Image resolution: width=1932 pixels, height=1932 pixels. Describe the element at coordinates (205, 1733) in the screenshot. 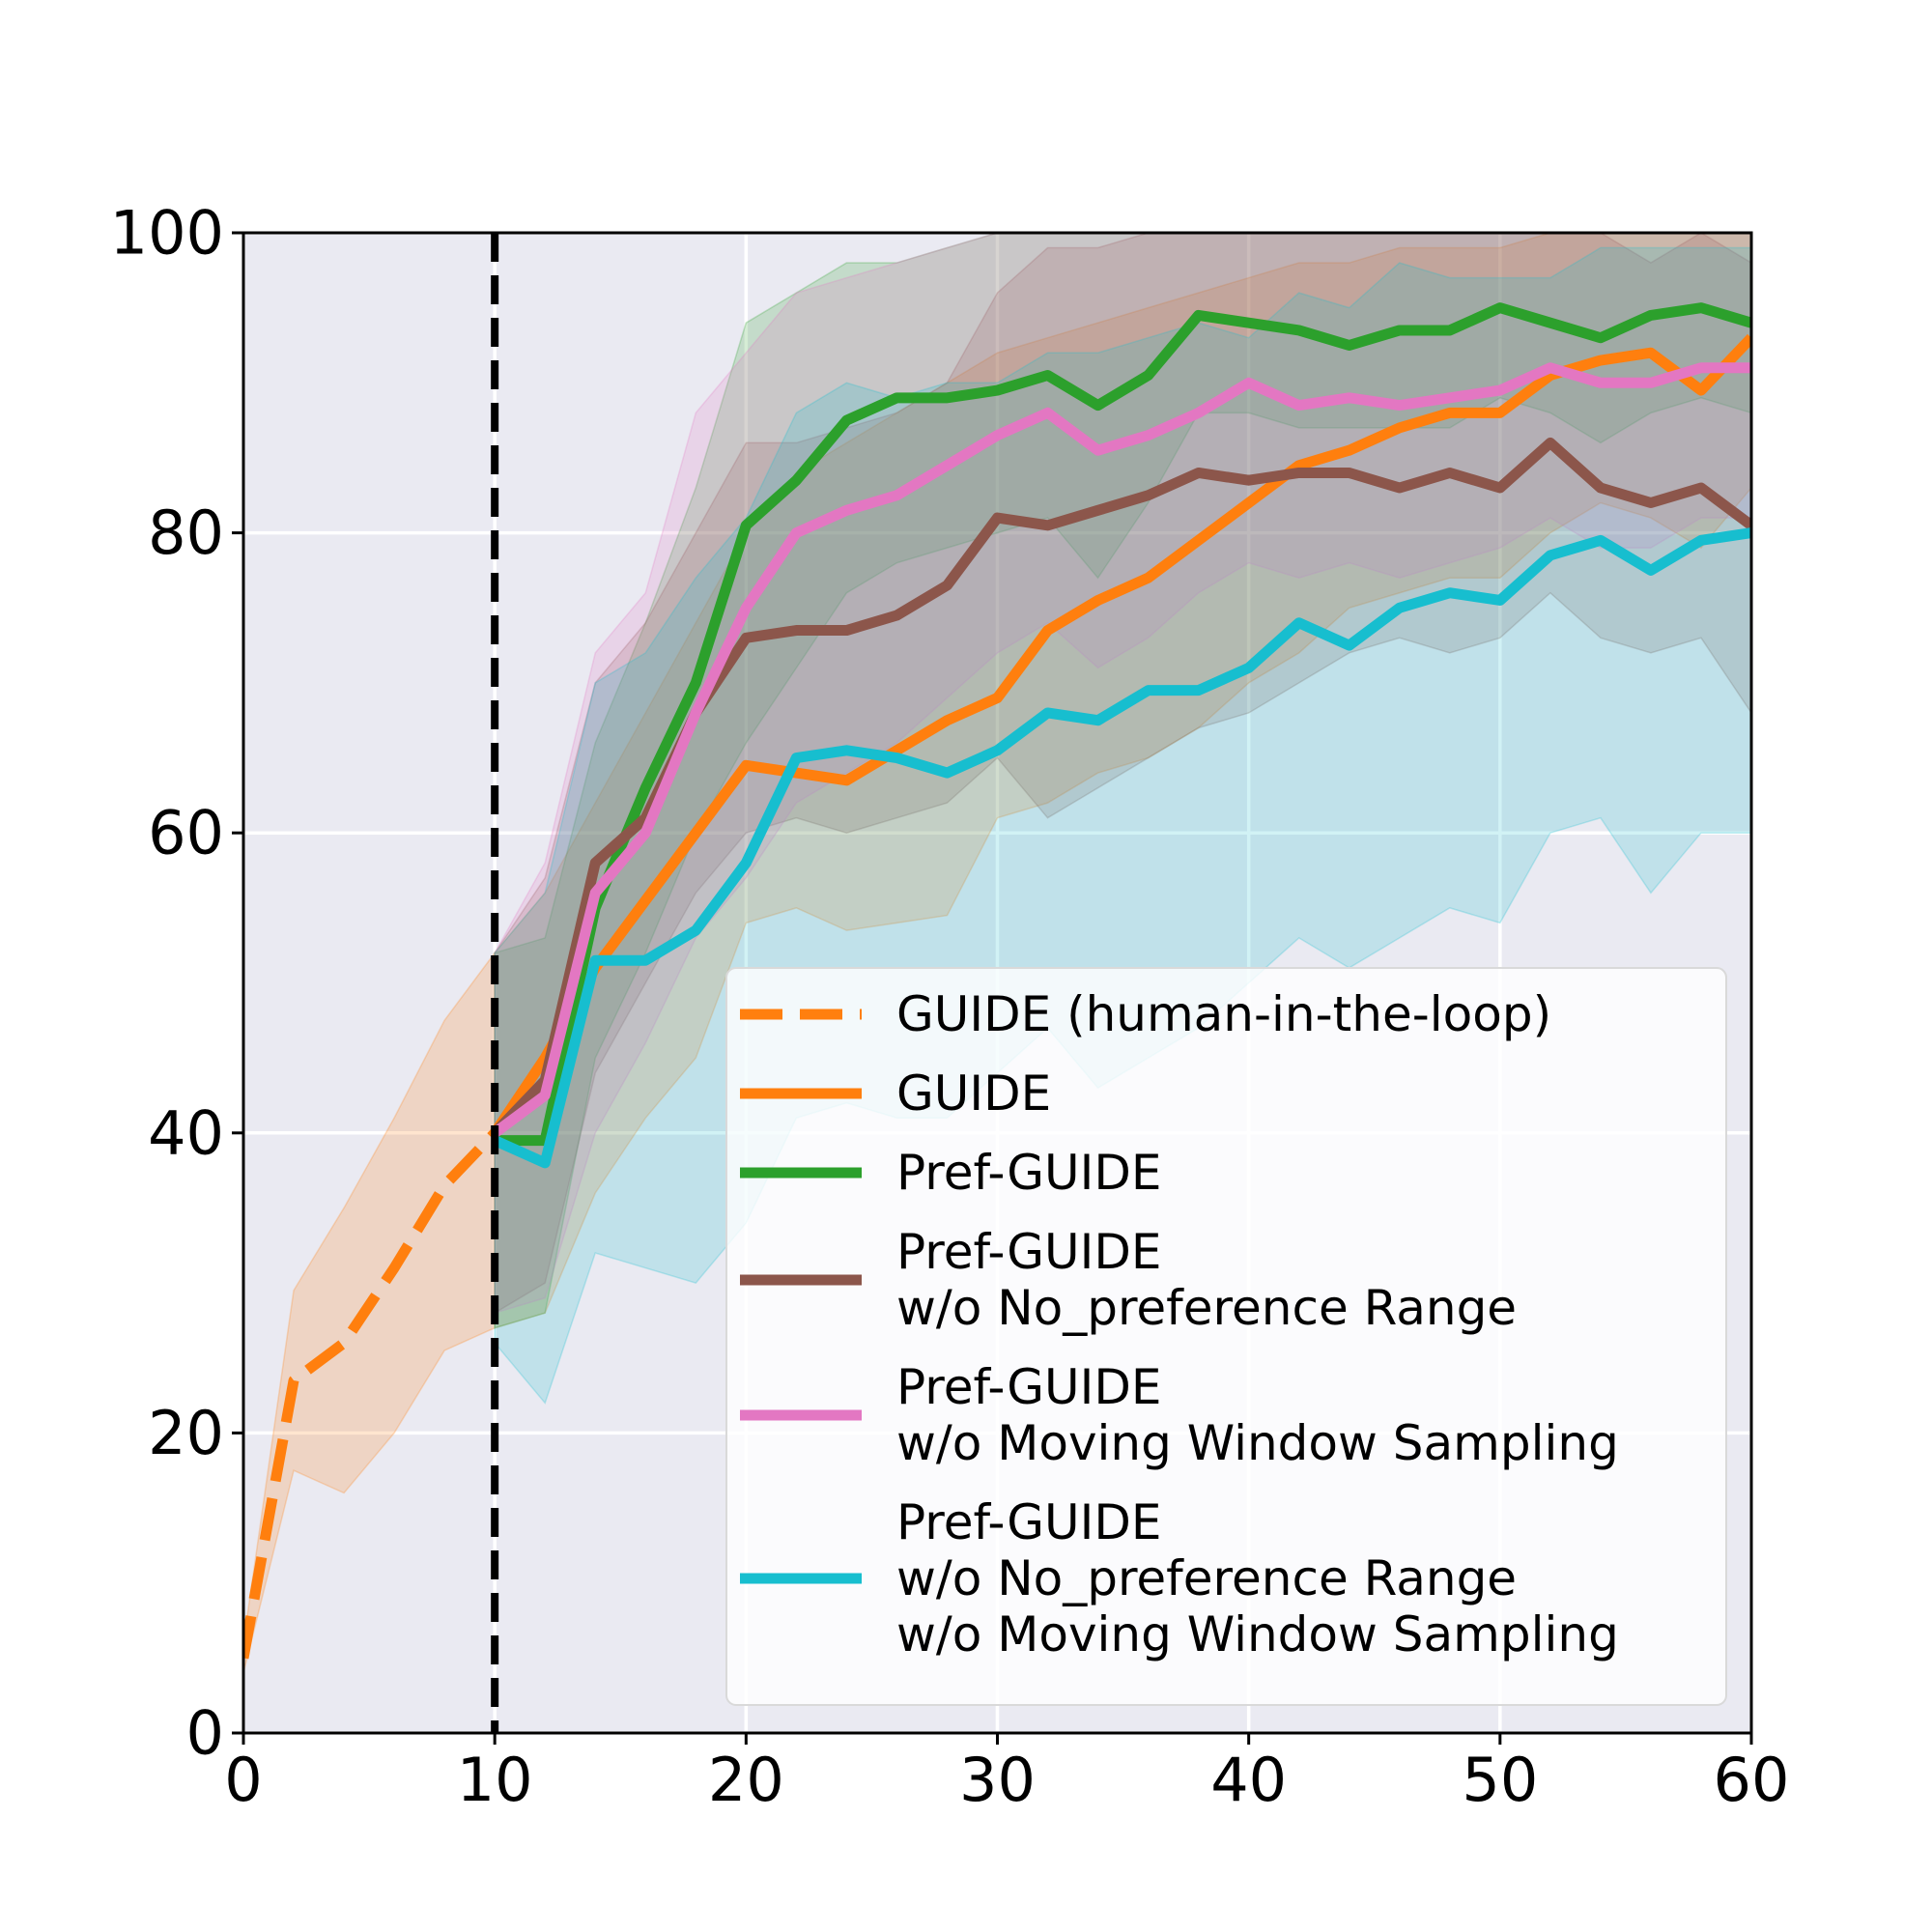

I see `y-tick-label: 0` at that location.